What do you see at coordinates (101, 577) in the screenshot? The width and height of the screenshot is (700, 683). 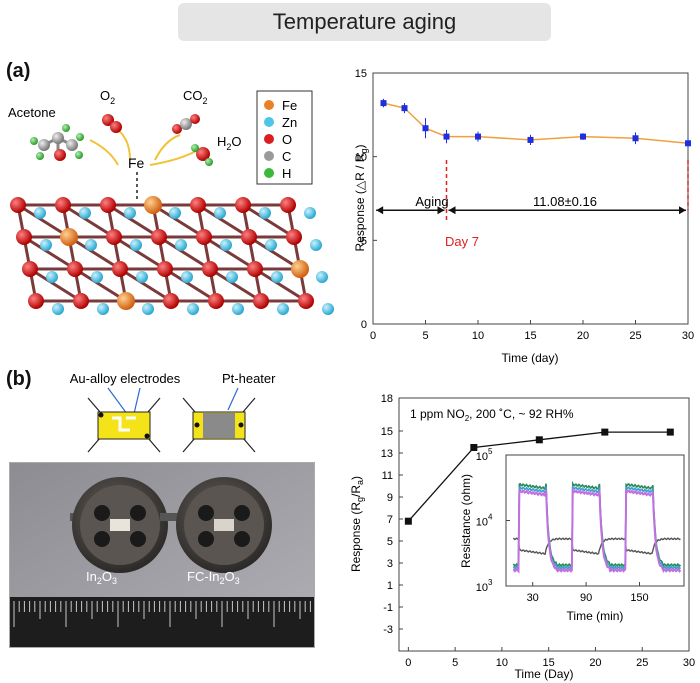 I see `in2o3-photo-label: In2O3` at bounding box center [101, 577].